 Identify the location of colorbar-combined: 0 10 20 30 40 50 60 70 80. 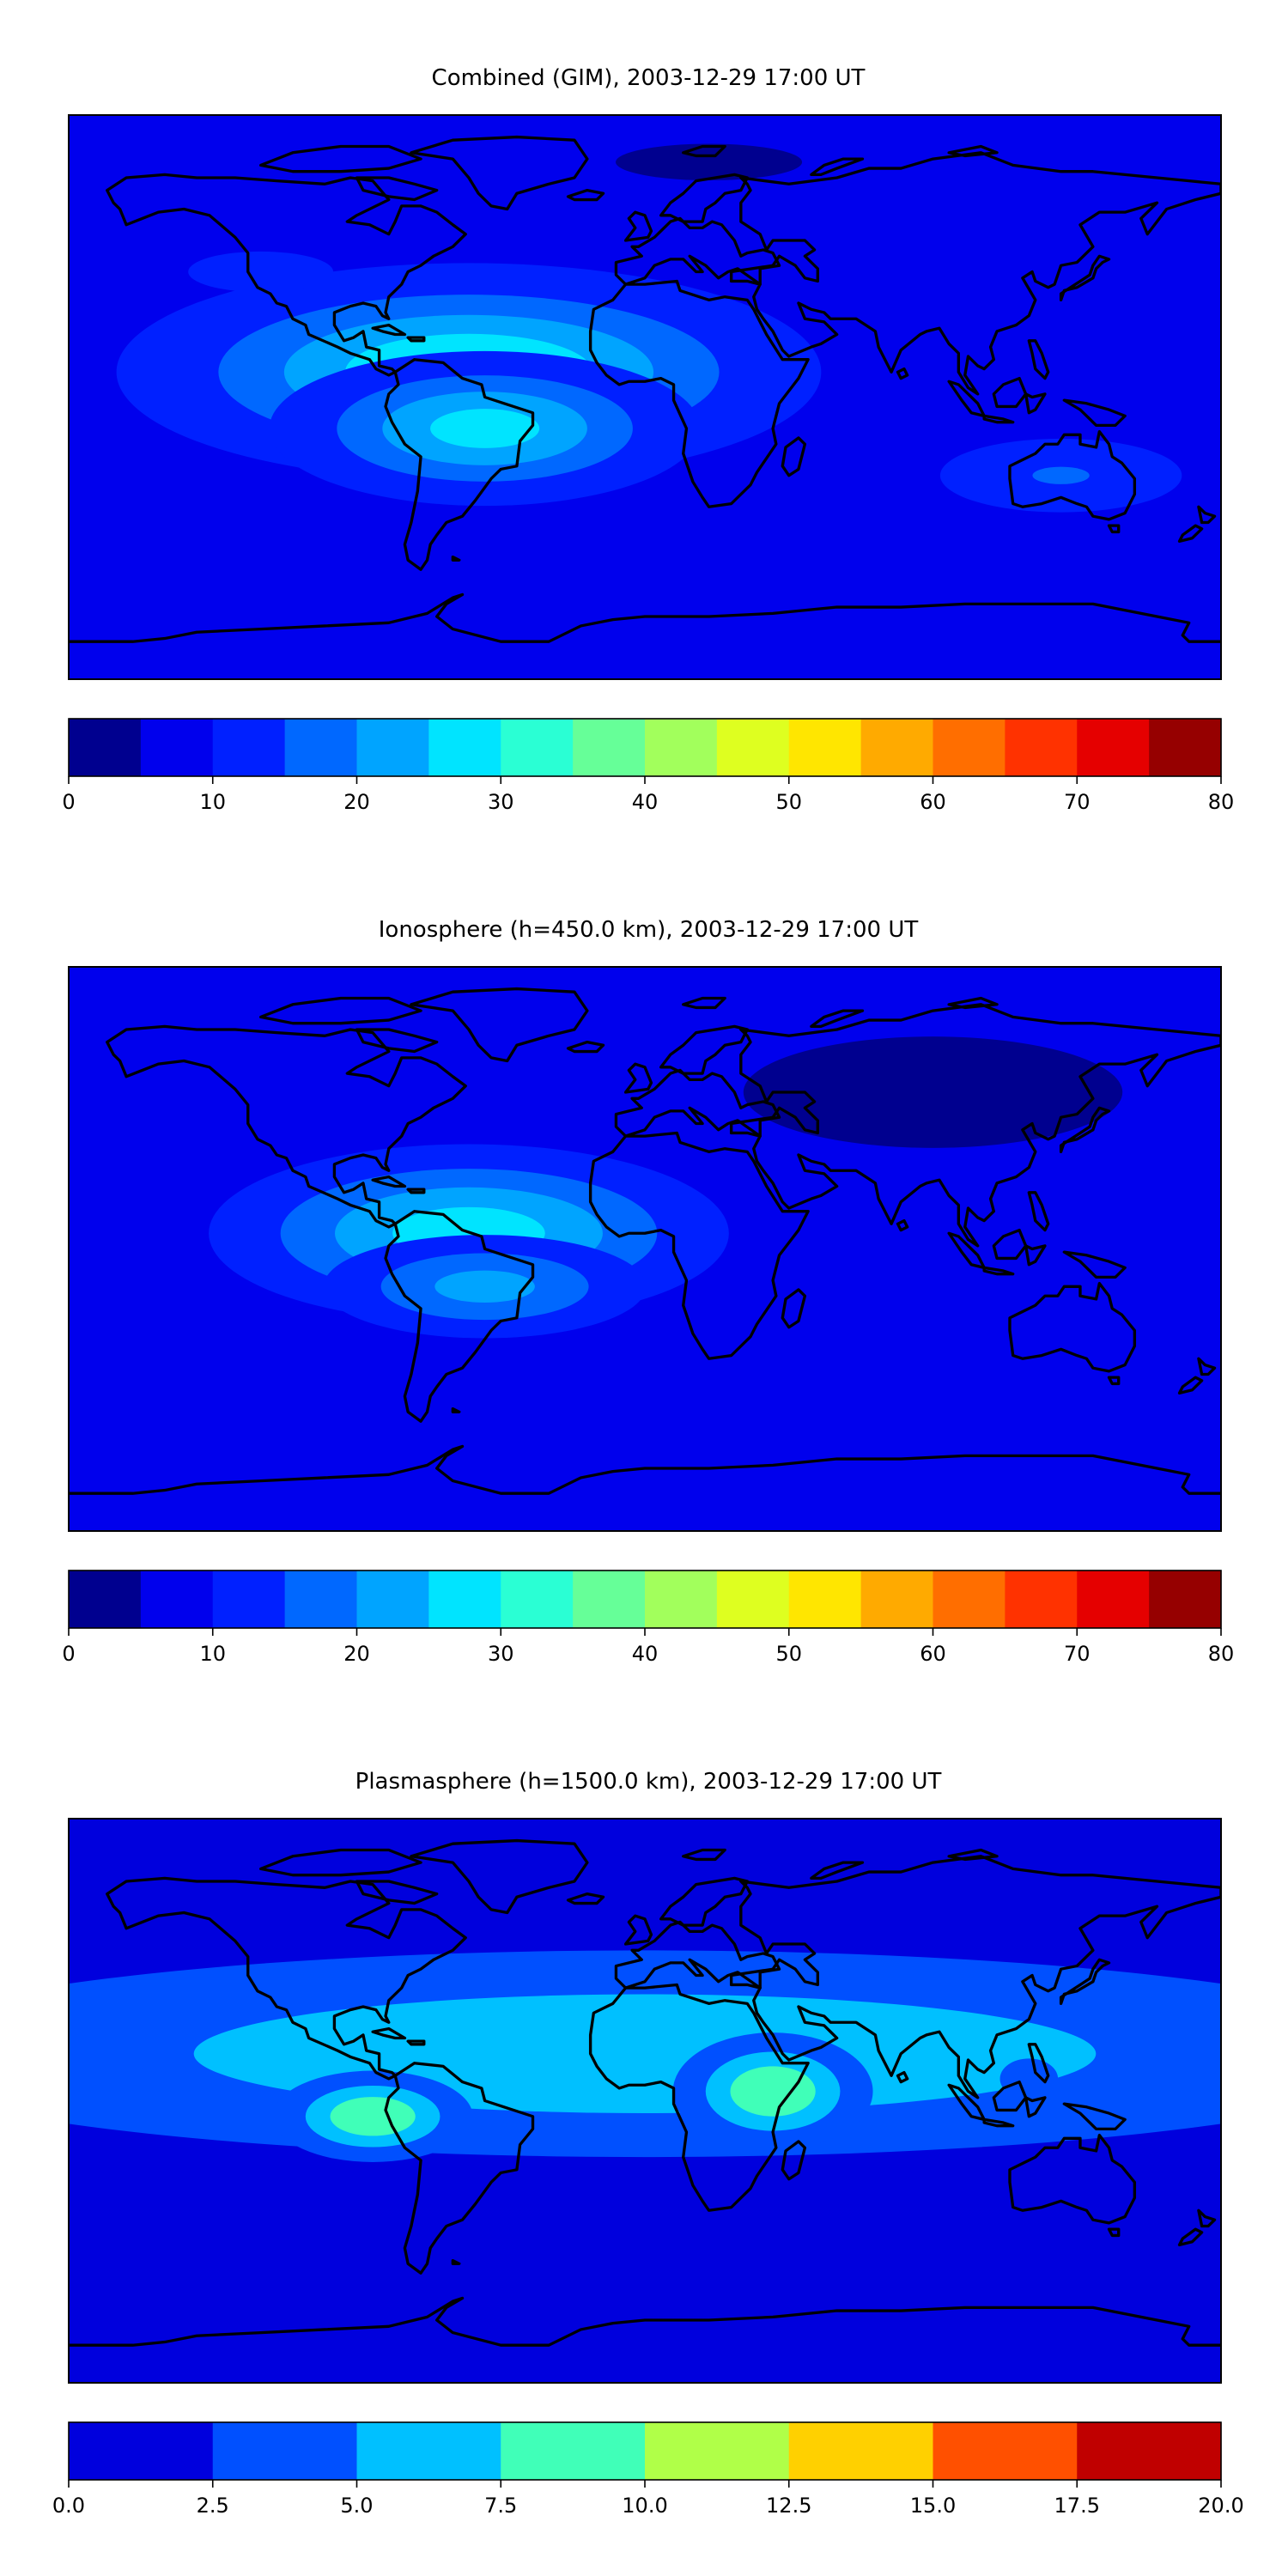
(649, 766).